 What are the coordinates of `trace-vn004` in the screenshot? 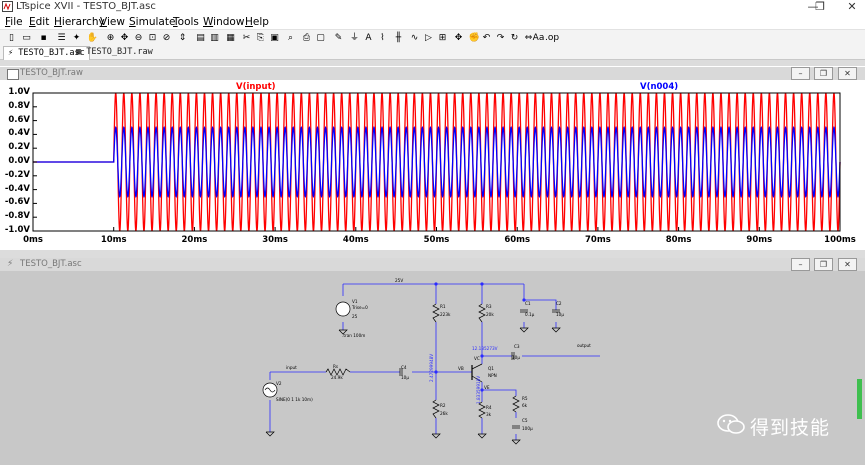 It's located at (437, 162).